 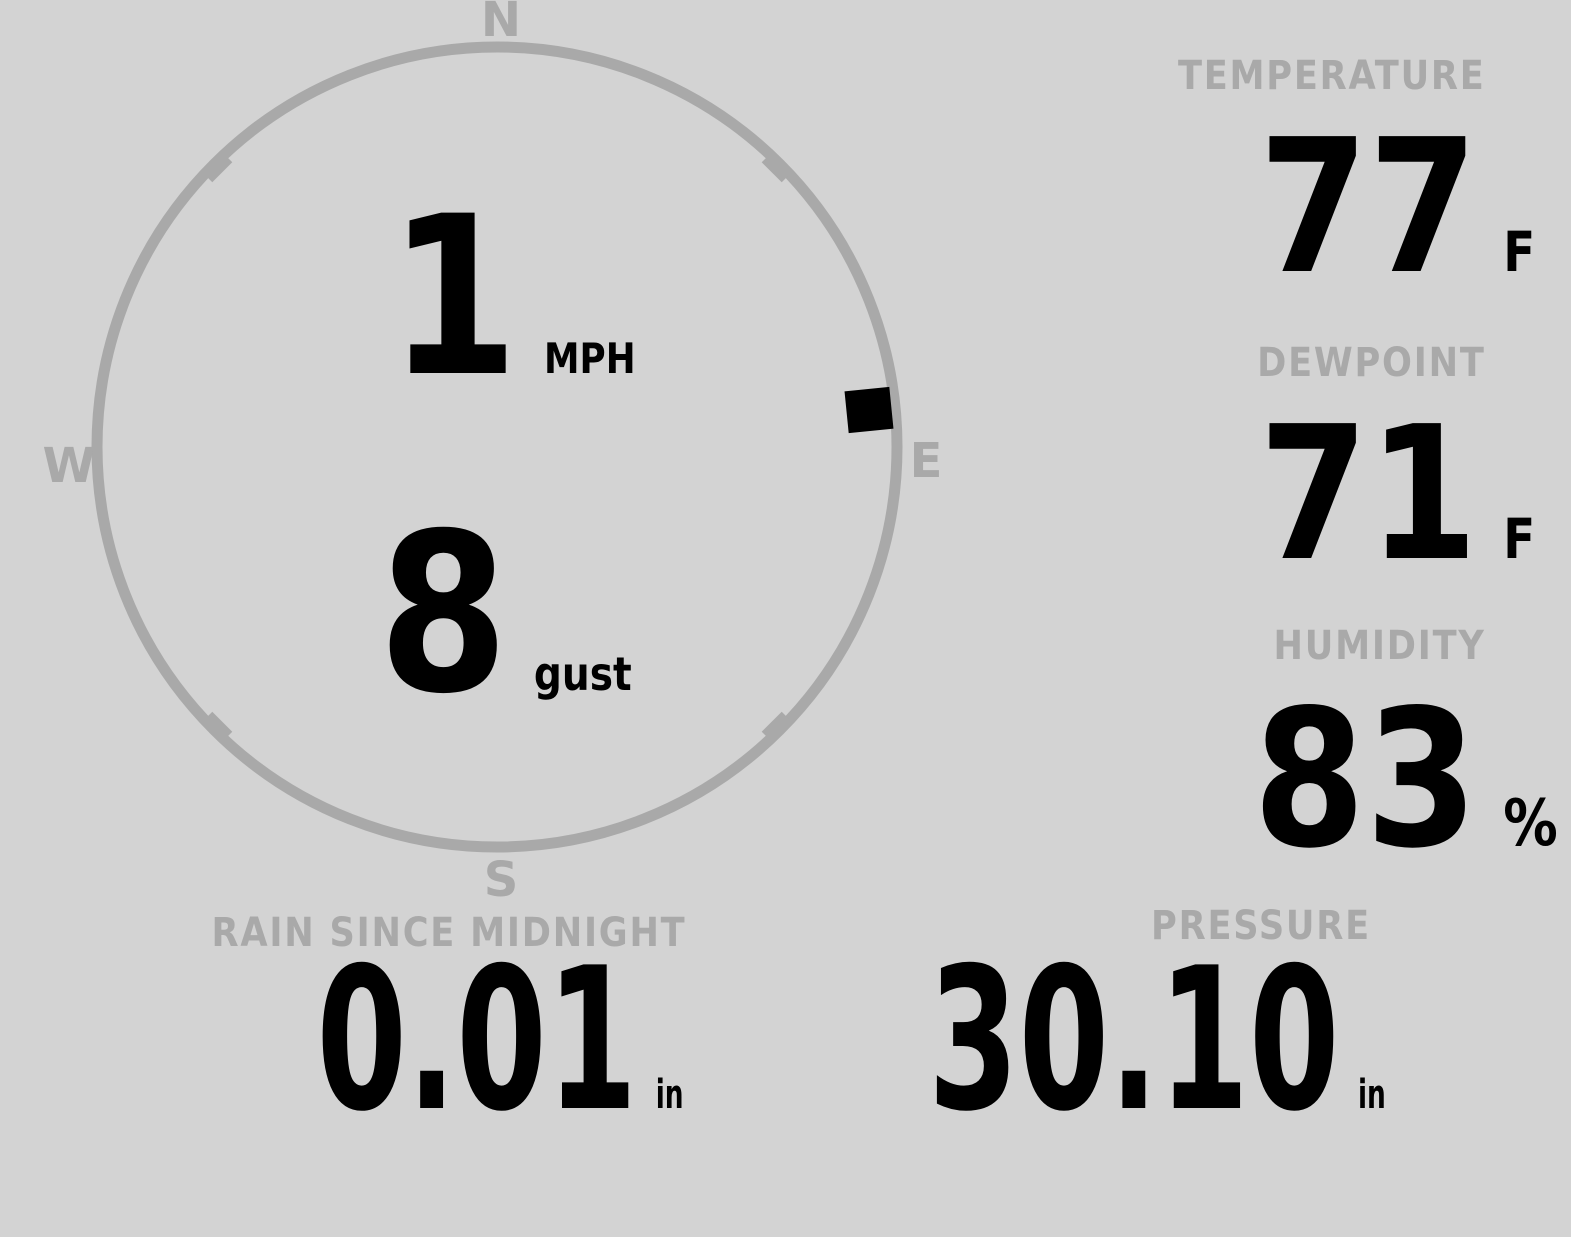 I want to click on wind-gust-value: 8, so click(x=443, y=614).